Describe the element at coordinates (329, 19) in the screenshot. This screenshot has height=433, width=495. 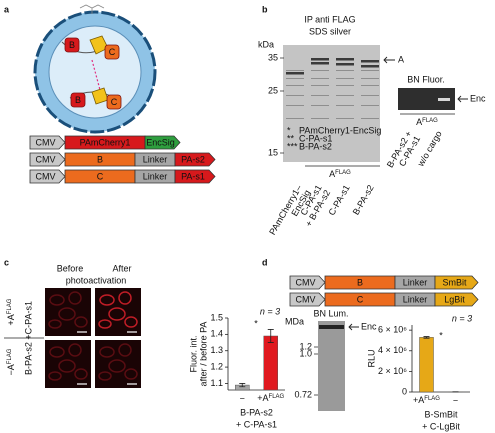
I see `gel-title: IP anti FLAG` at that location.